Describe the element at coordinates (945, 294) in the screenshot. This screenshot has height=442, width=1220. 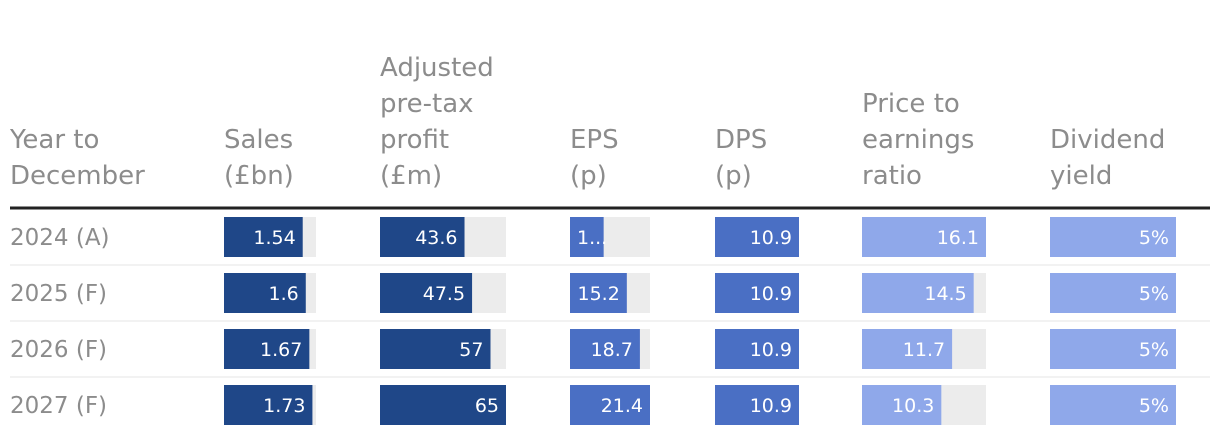
I see `data-label-pe: 14.5` at that location.